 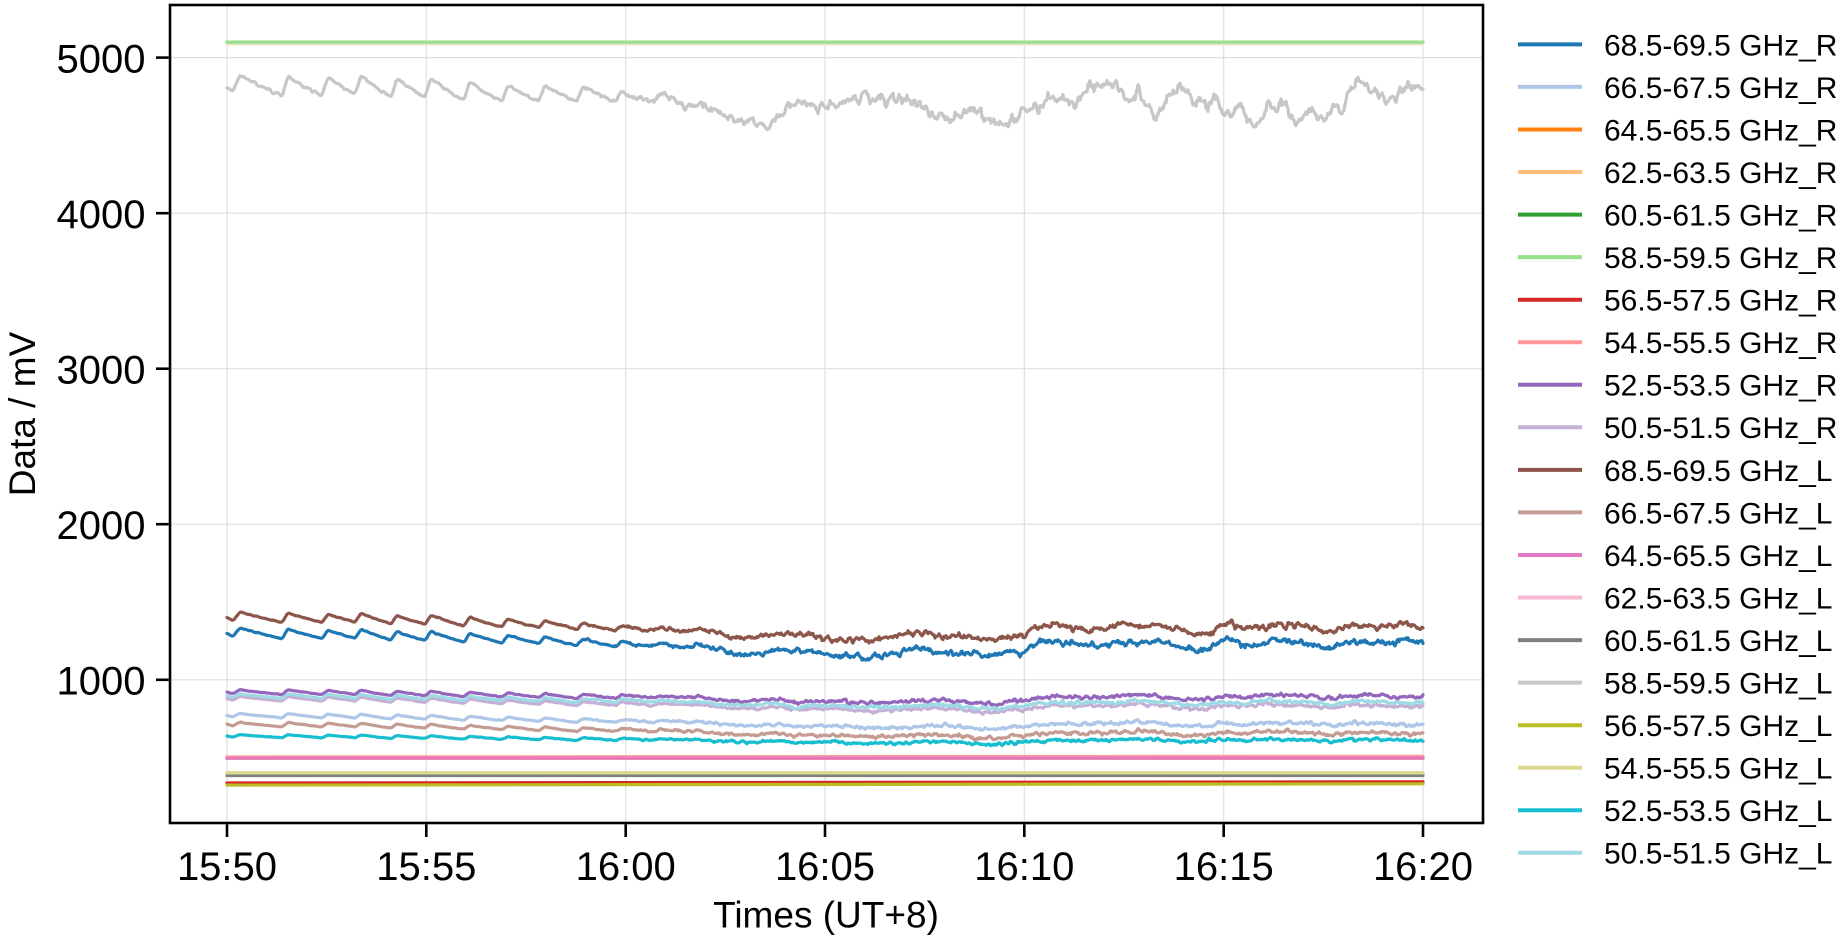 What do you see at coordinates (1720, 173) in the screenshot?
I see `svg-text: 62.5-63.5 GHz_R` at bounding box center [1720, 173].